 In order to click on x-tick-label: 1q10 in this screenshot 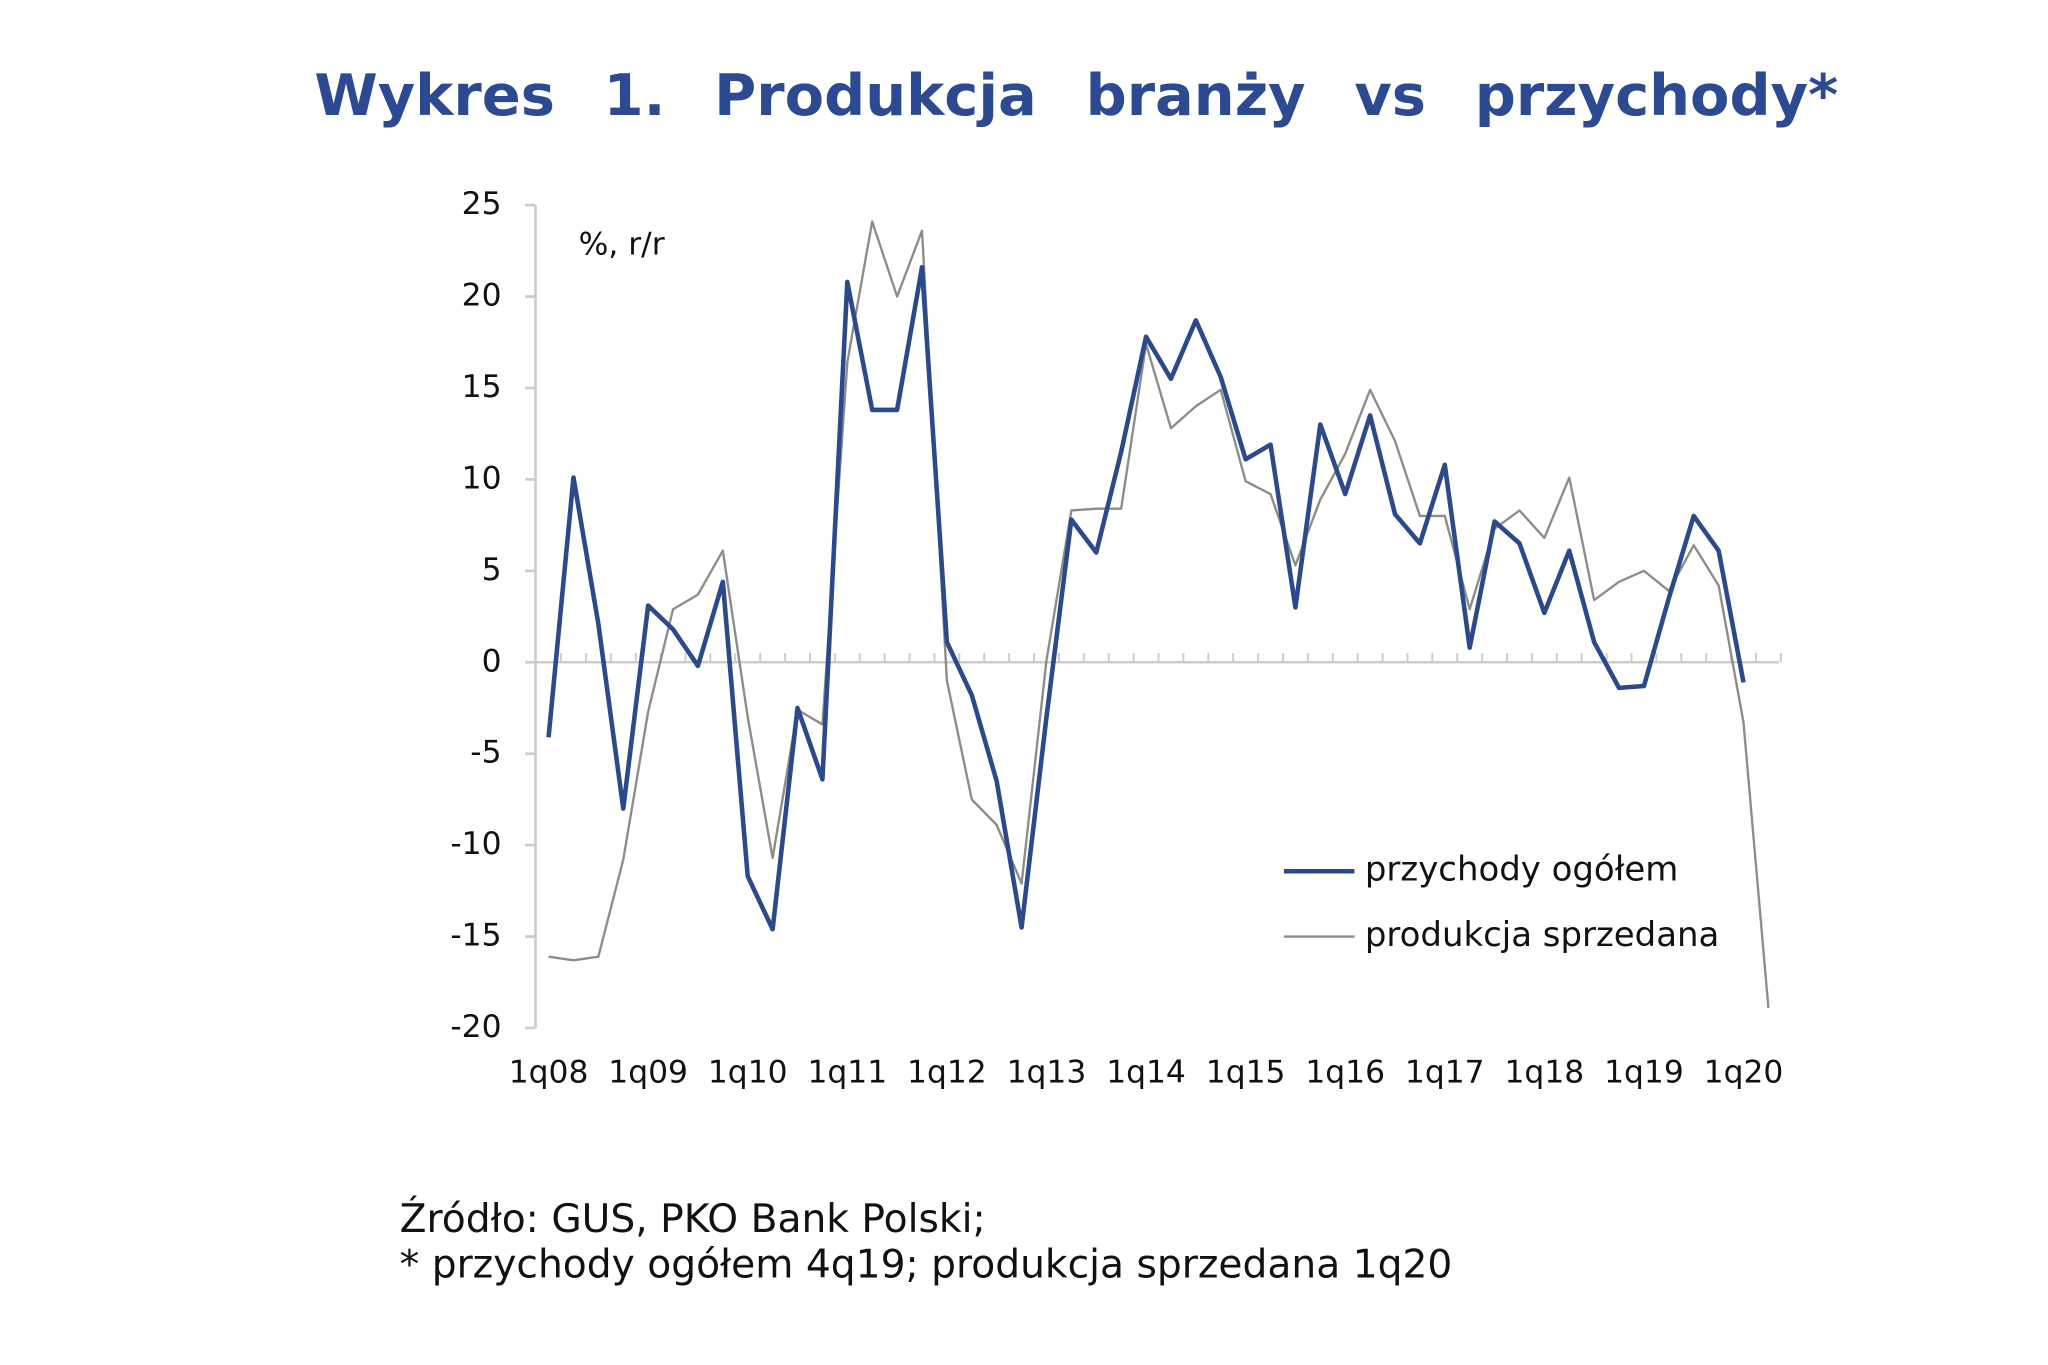, I will do `click(748, 1073)`.